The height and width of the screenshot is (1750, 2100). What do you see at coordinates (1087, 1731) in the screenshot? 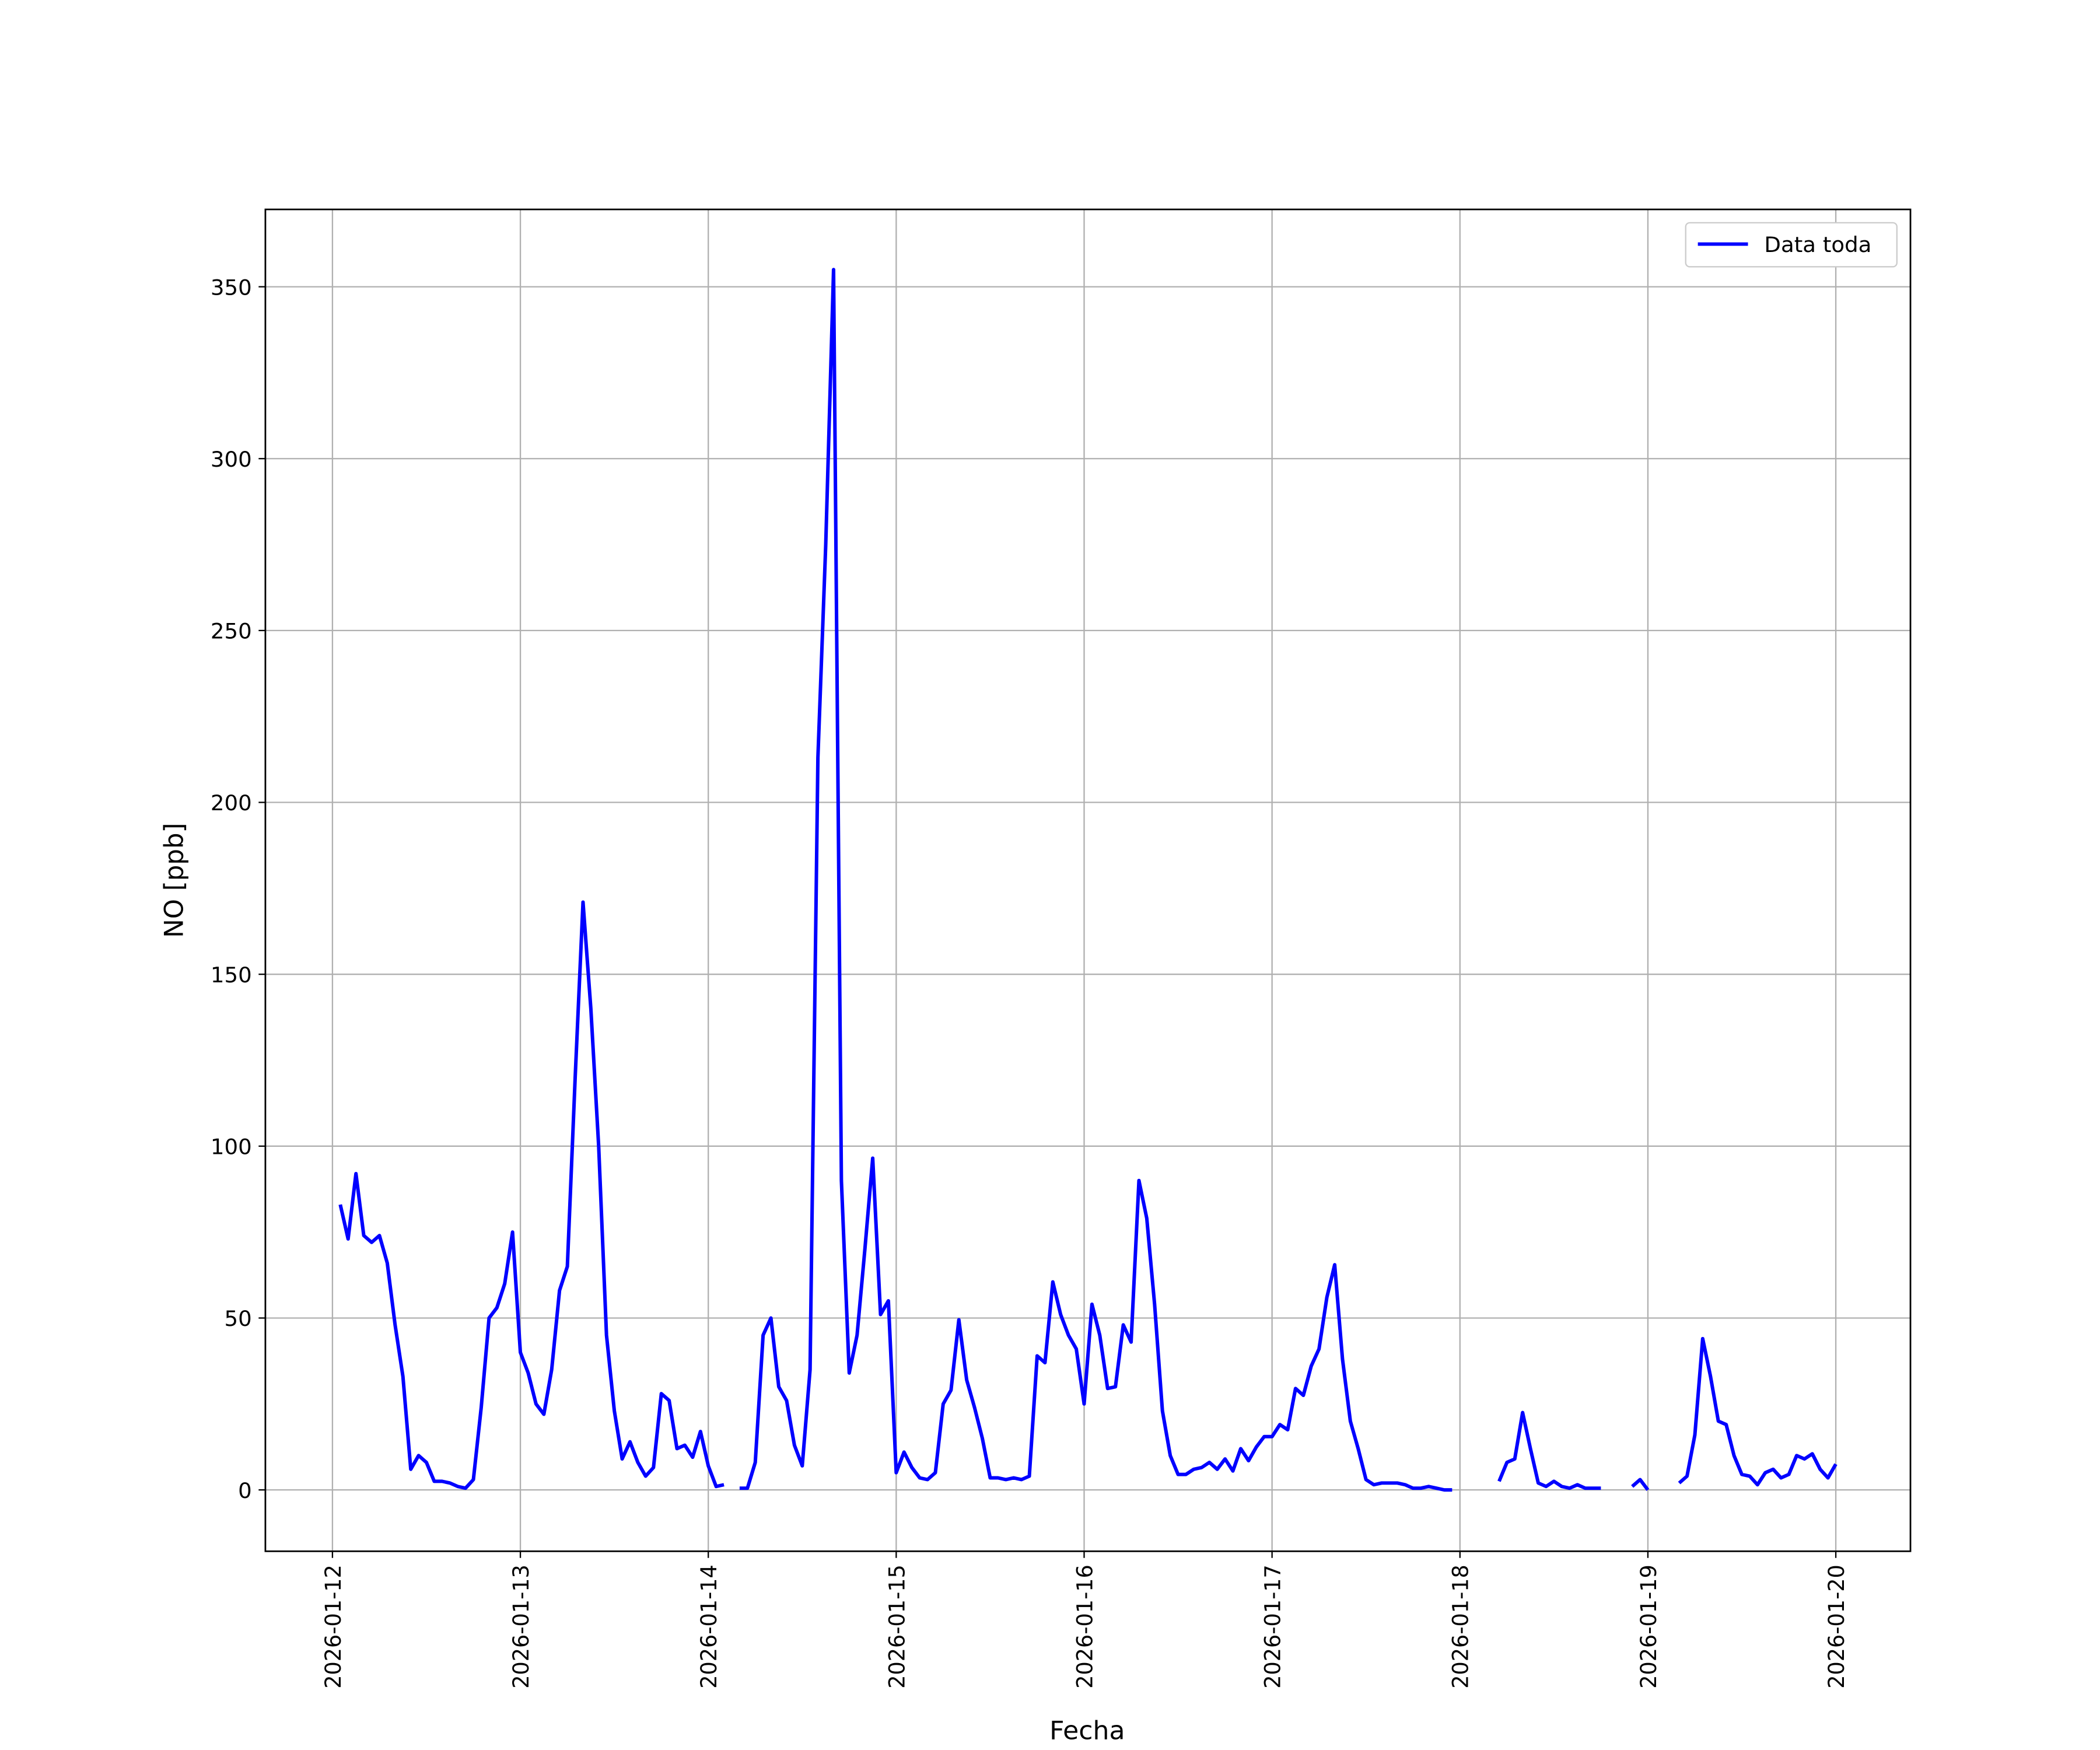
I see `x-axis-label: Fecha` at bounding box center [1087, 1731].